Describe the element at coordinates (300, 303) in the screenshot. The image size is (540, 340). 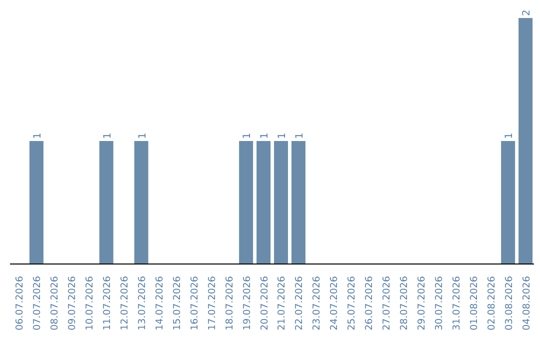
I see `x-tick-label: 22.07.2026` at that location.